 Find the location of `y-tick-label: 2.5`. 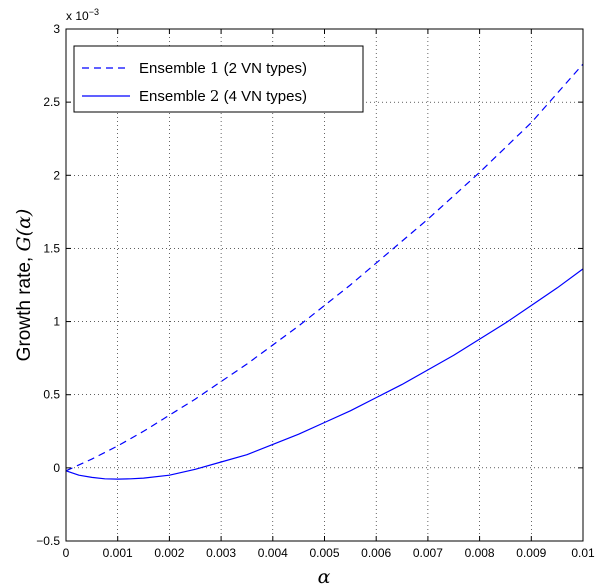

y-tick-label: 2.5 is located at coordinates (51, 102).